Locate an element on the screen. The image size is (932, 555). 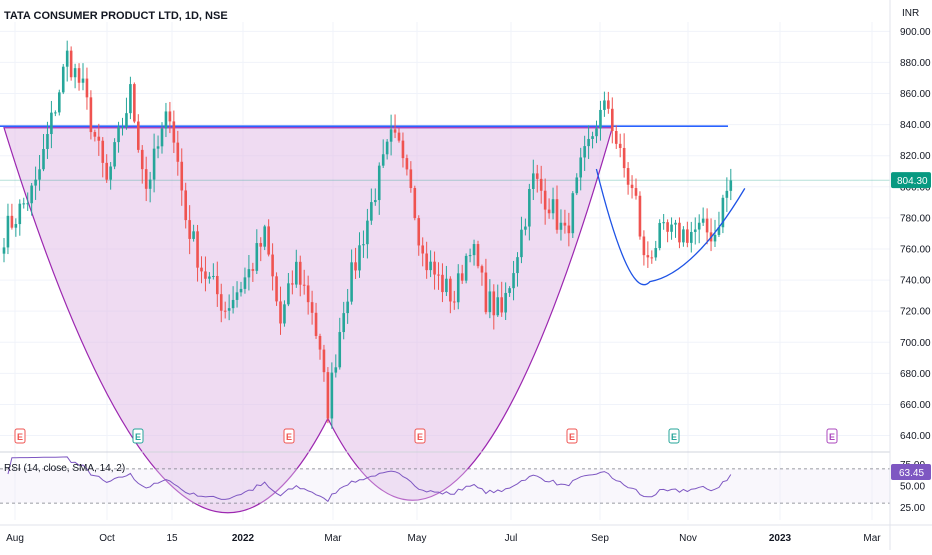
time-axis: Aug Oct 15 2022 Mar May Jul Sep Nov 2023 Mar is located at coordinates (443, 538).